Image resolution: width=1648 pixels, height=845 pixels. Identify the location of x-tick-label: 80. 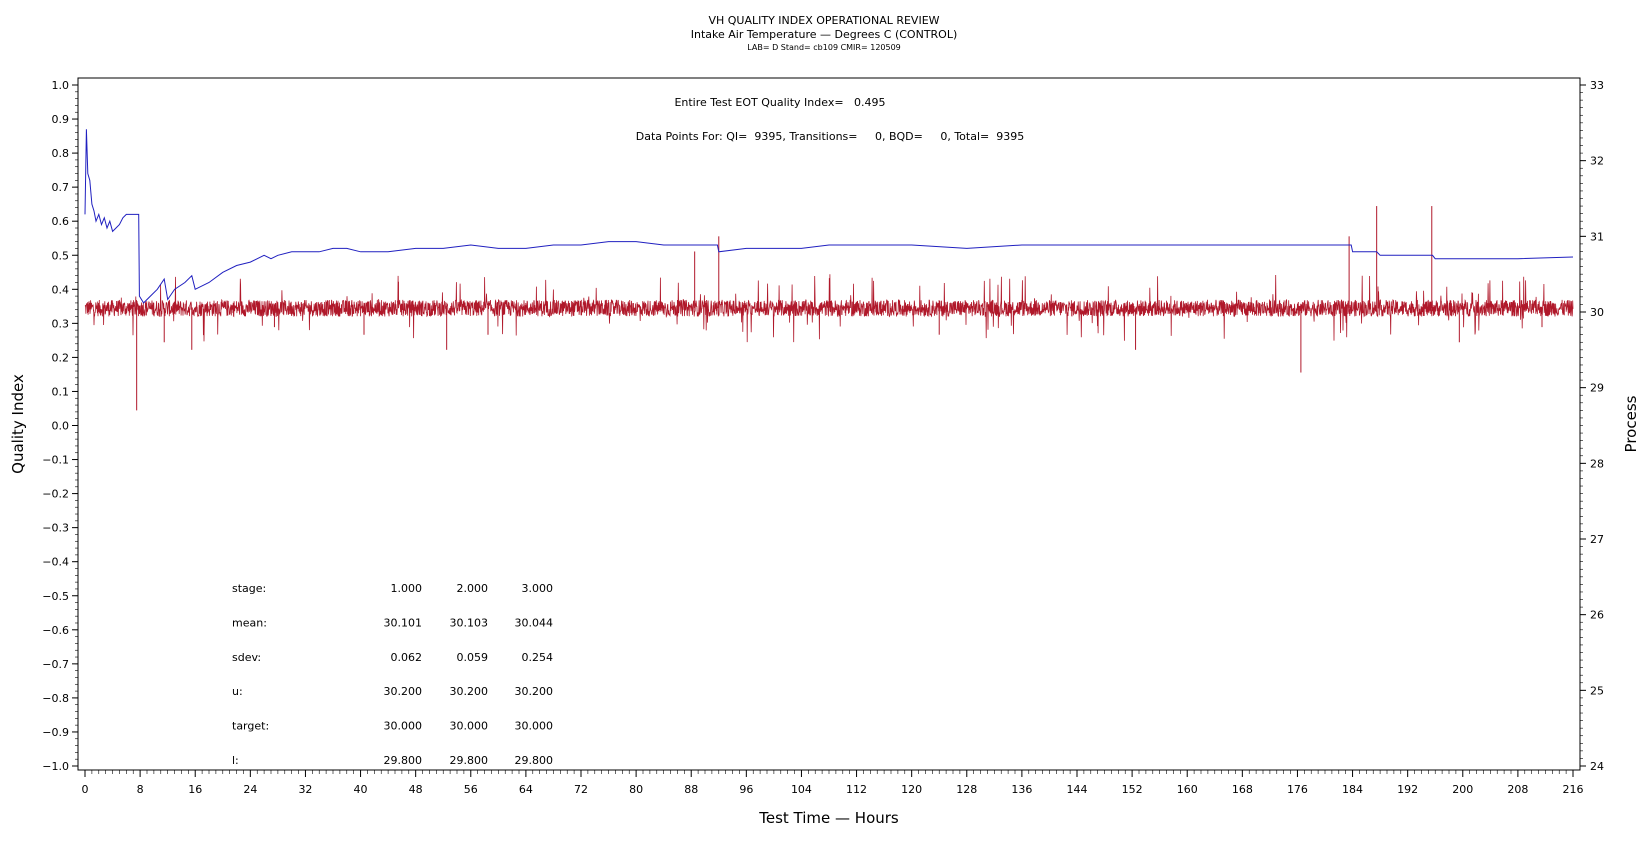
(636, 789).